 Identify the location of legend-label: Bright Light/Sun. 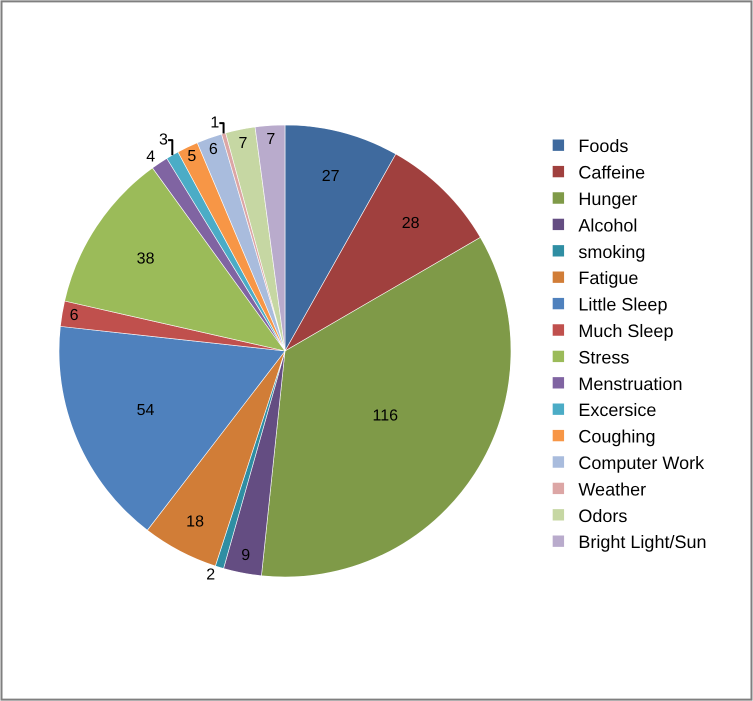
(642, 542).